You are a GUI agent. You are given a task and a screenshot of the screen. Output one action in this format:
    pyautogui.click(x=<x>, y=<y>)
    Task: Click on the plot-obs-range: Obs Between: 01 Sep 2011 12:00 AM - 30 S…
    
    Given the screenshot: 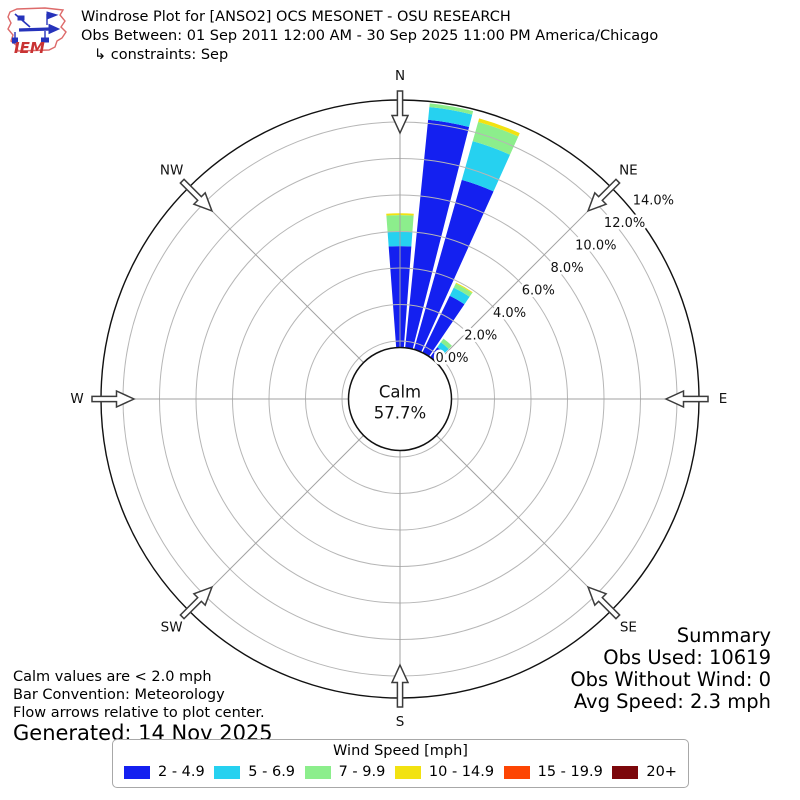 What is the action you would take?
    pyautogui.click(x=370, y=36)
    